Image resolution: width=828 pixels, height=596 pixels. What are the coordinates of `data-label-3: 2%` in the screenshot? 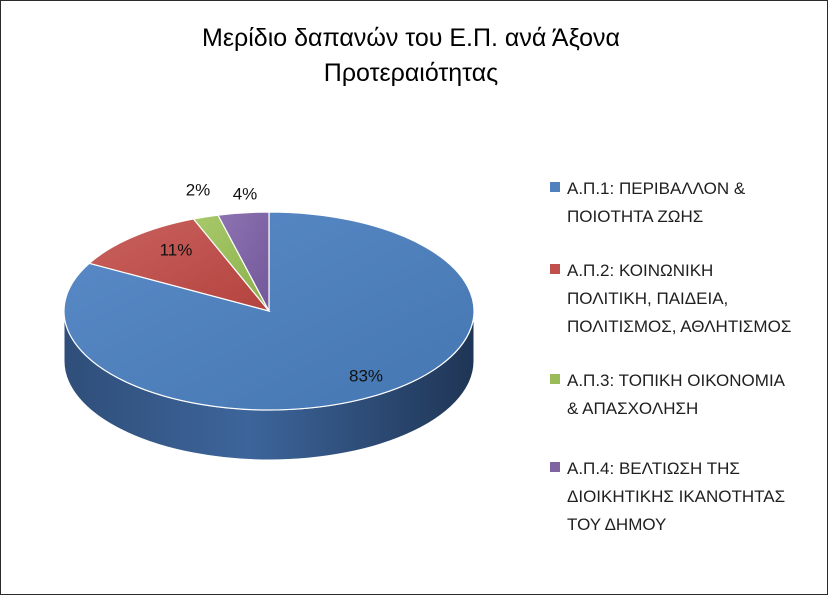 It's located at (198, 189).